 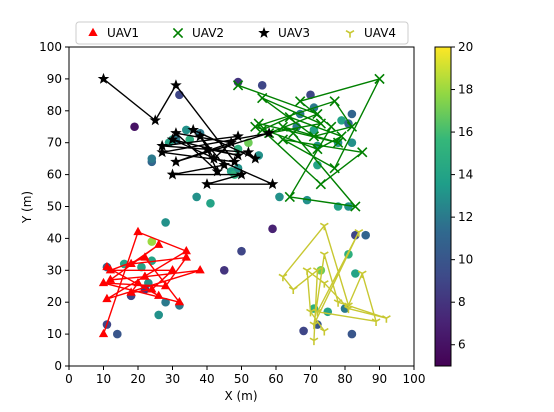 What do you see at coordinates (465, 47) in the screenshot?
I see `colorbar-tick-label: 20` at bounding box center [465, 47].